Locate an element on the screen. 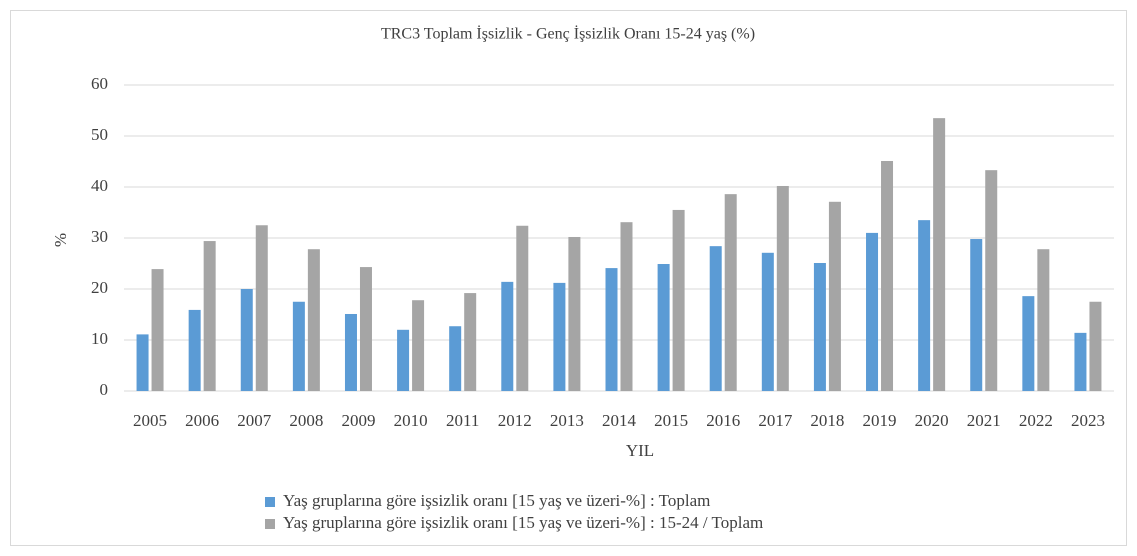 The width and height of the screenshot is (1137, 556). x-tick-label: 2015 is located at coordinates (671, 420).